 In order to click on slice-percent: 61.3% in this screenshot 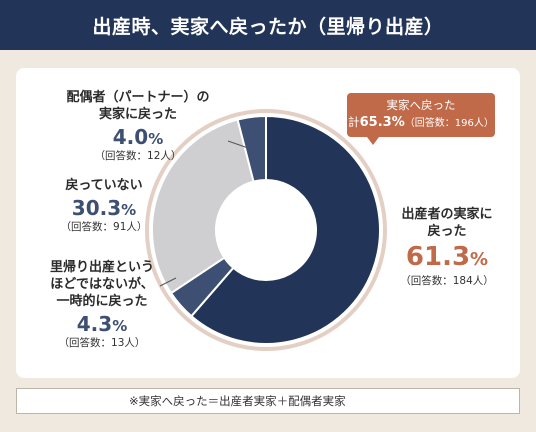, I will do `click(447, 256)`.